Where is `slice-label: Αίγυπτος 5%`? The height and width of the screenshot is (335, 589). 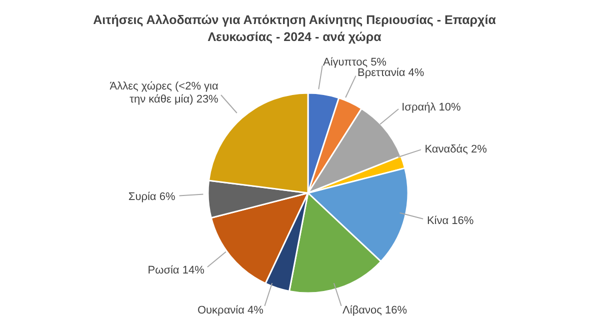
slice-label: Αίγυπτος 5% is located at coordinates (355, 62).